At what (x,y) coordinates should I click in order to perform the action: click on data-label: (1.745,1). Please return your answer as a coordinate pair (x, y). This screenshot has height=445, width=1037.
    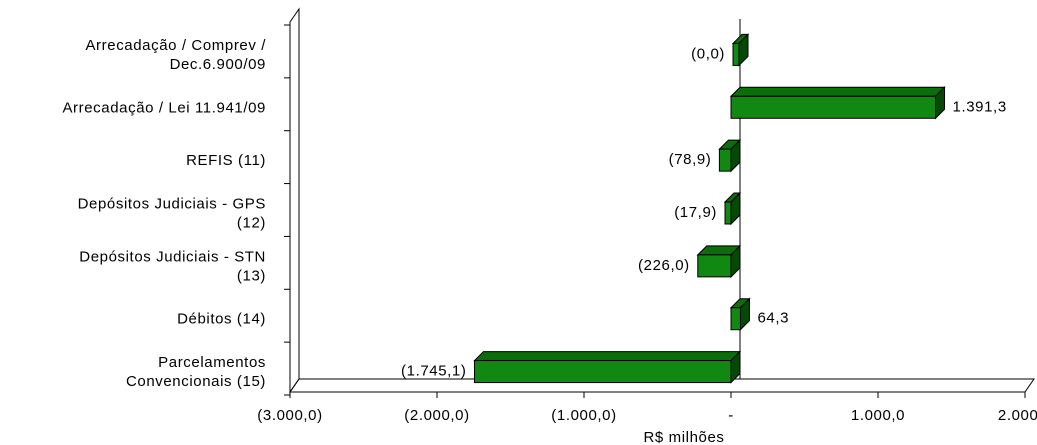
    Looking at the image, I should click on (433, 371).